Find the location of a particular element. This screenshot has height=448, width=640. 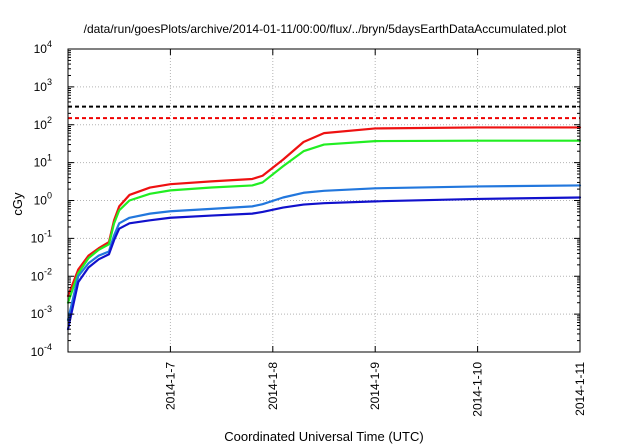

y-tick-label: 10⁰ is located at coordinates (43, 199).